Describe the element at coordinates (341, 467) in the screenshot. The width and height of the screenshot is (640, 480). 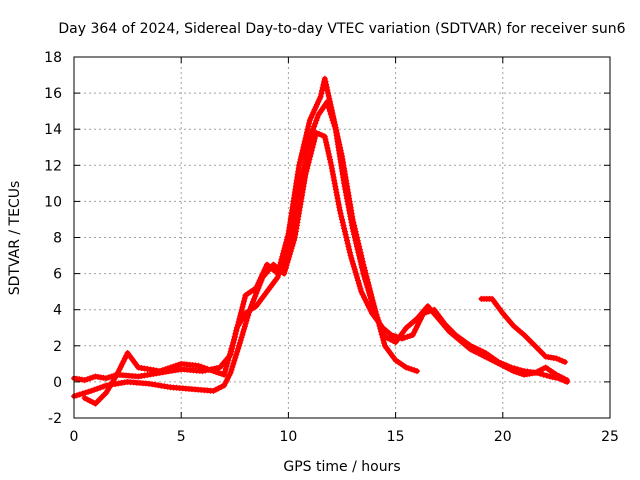
I see `x-axis-label: GPS time / hours` at that location.